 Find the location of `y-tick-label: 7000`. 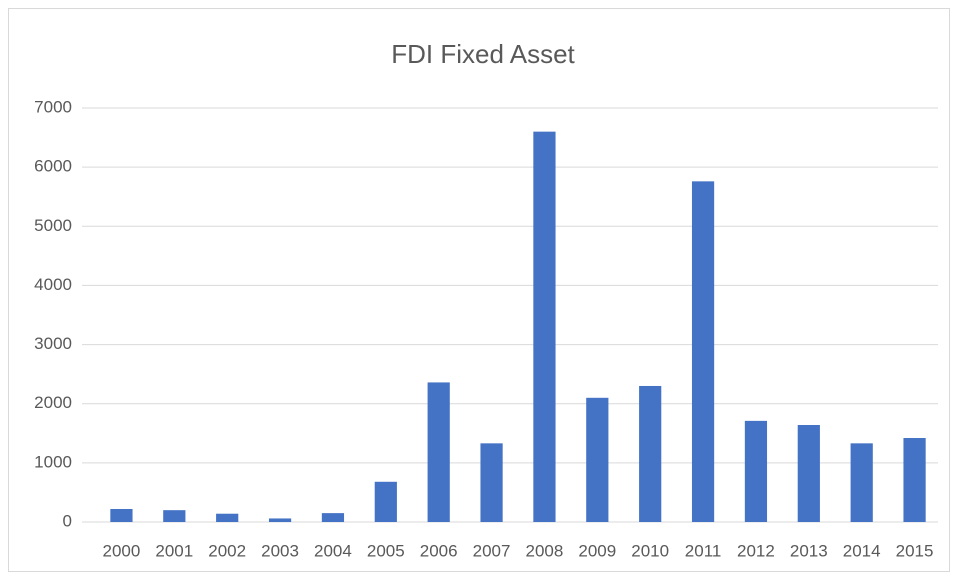

y-tick-label: 7000 is located at coordinates (53, 106).